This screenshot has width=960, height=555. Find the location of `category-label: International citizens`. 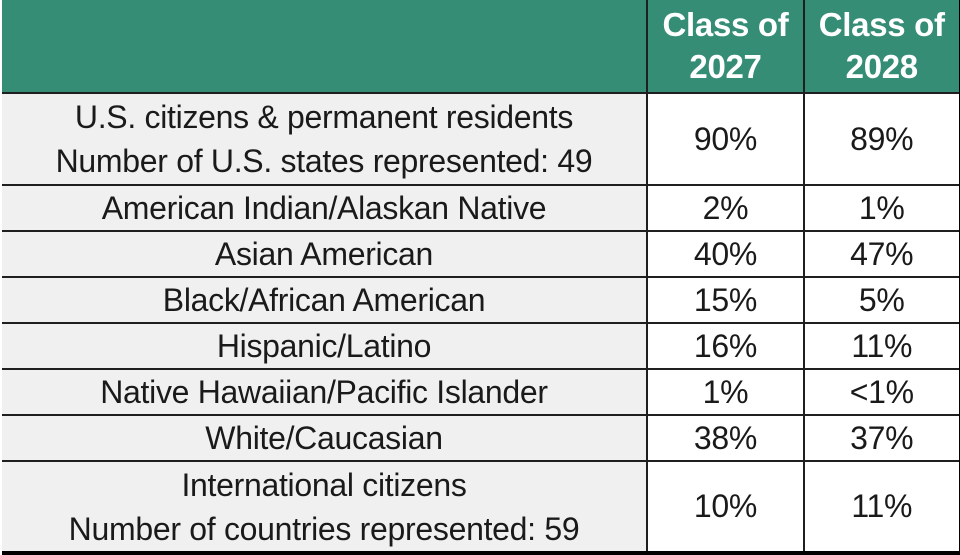

category-label: International citizens is located at coordinates (324, 484).